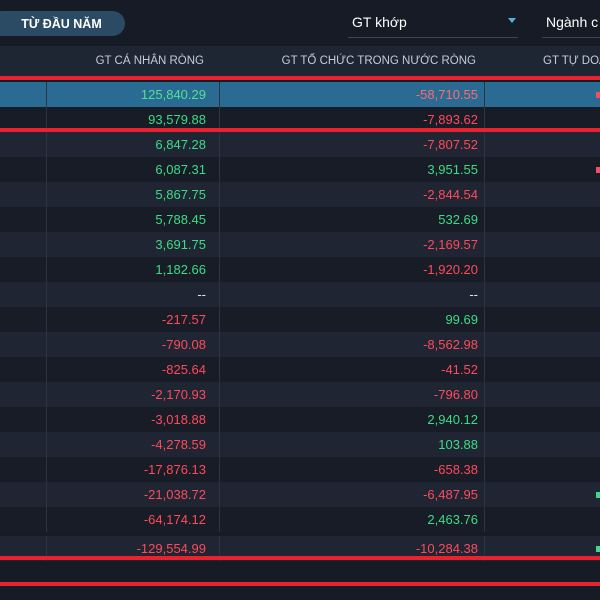  I want to click on table-row: -17,876.13 -658.38, so click(300, 469).